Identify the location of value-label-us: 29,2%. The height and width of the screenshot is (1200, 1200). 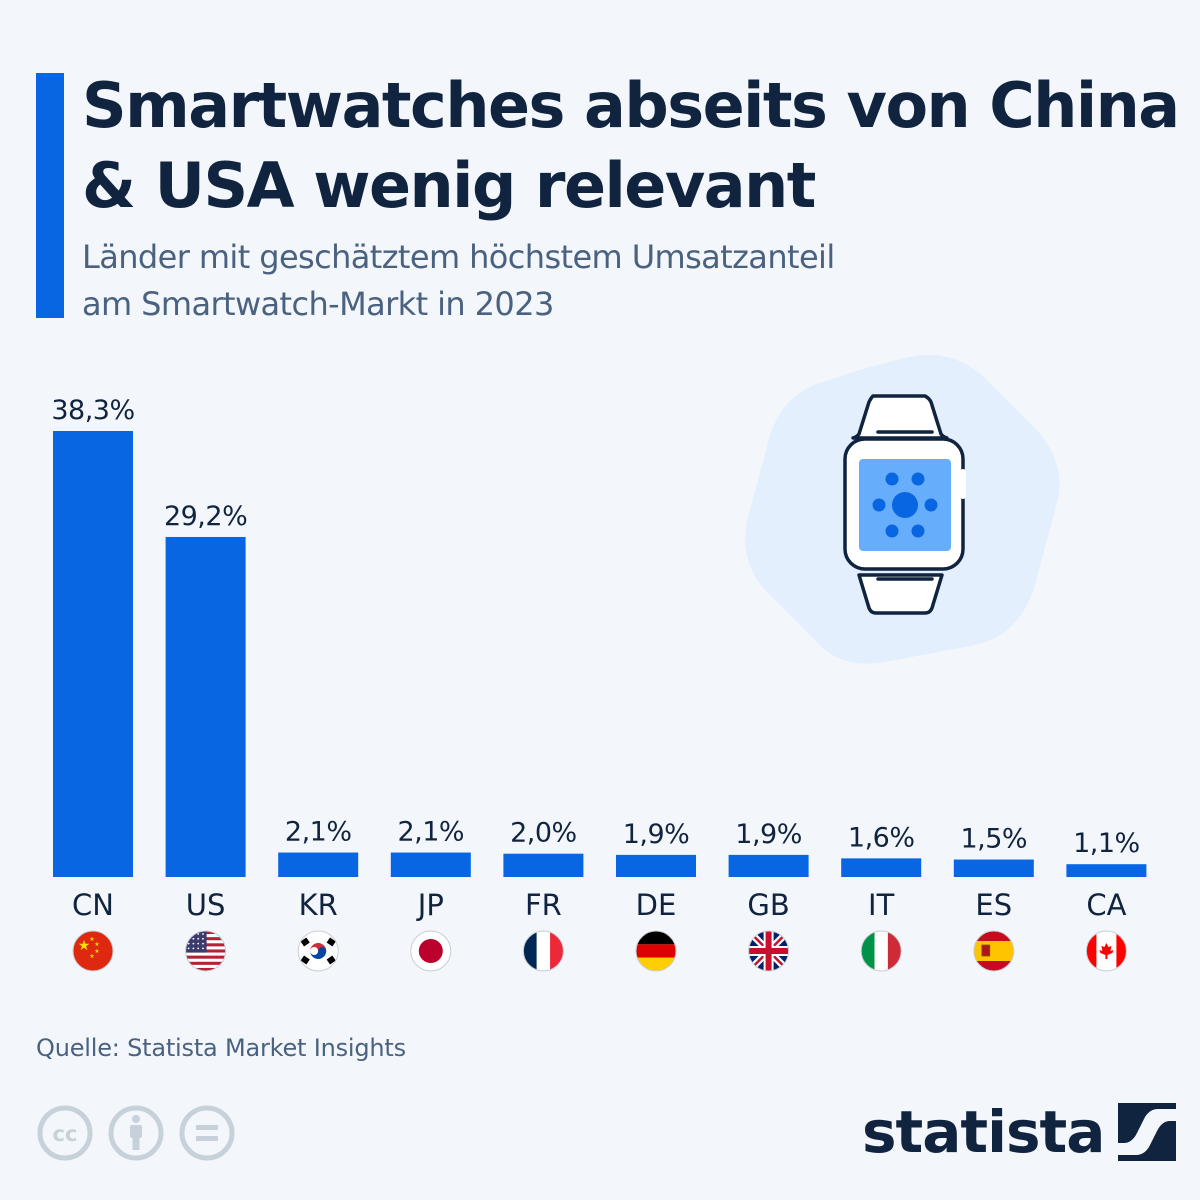
(205, 516).